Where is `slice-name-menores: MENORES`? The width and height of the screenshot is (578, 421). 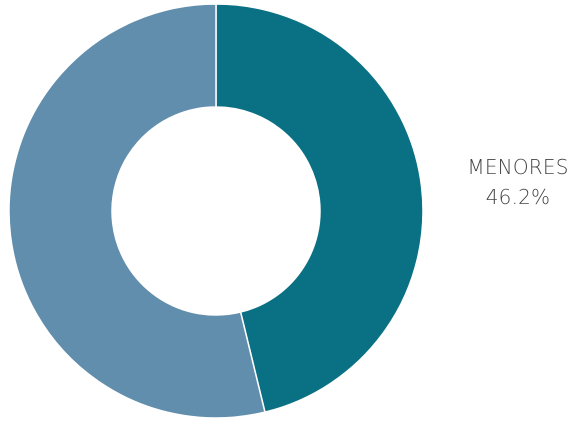
slice-name-menores: MENORES is located at coordinates (518, 167).